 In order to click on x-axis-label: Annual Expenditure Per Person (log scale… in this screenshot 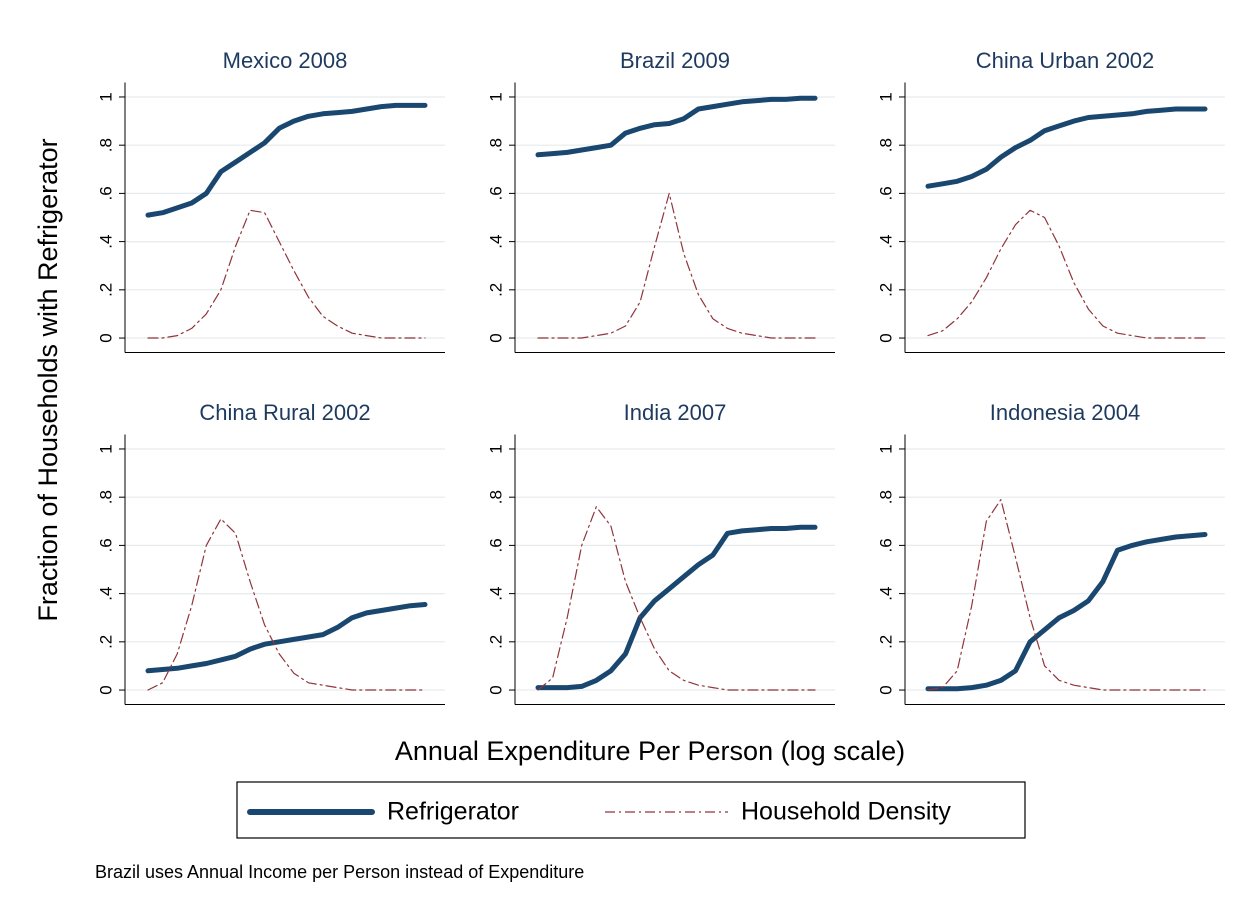, I will do `click(650, 751)`.